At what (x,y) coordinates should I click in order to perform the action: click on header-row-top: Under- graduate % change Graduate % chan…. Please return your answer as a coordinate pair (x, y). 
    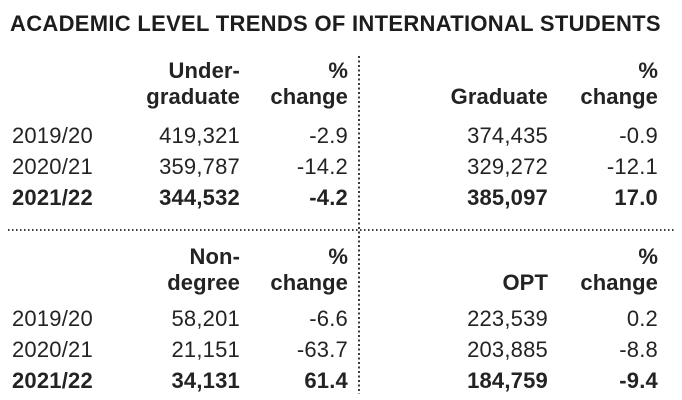
    Looking at the image, I should click on (341, 84).